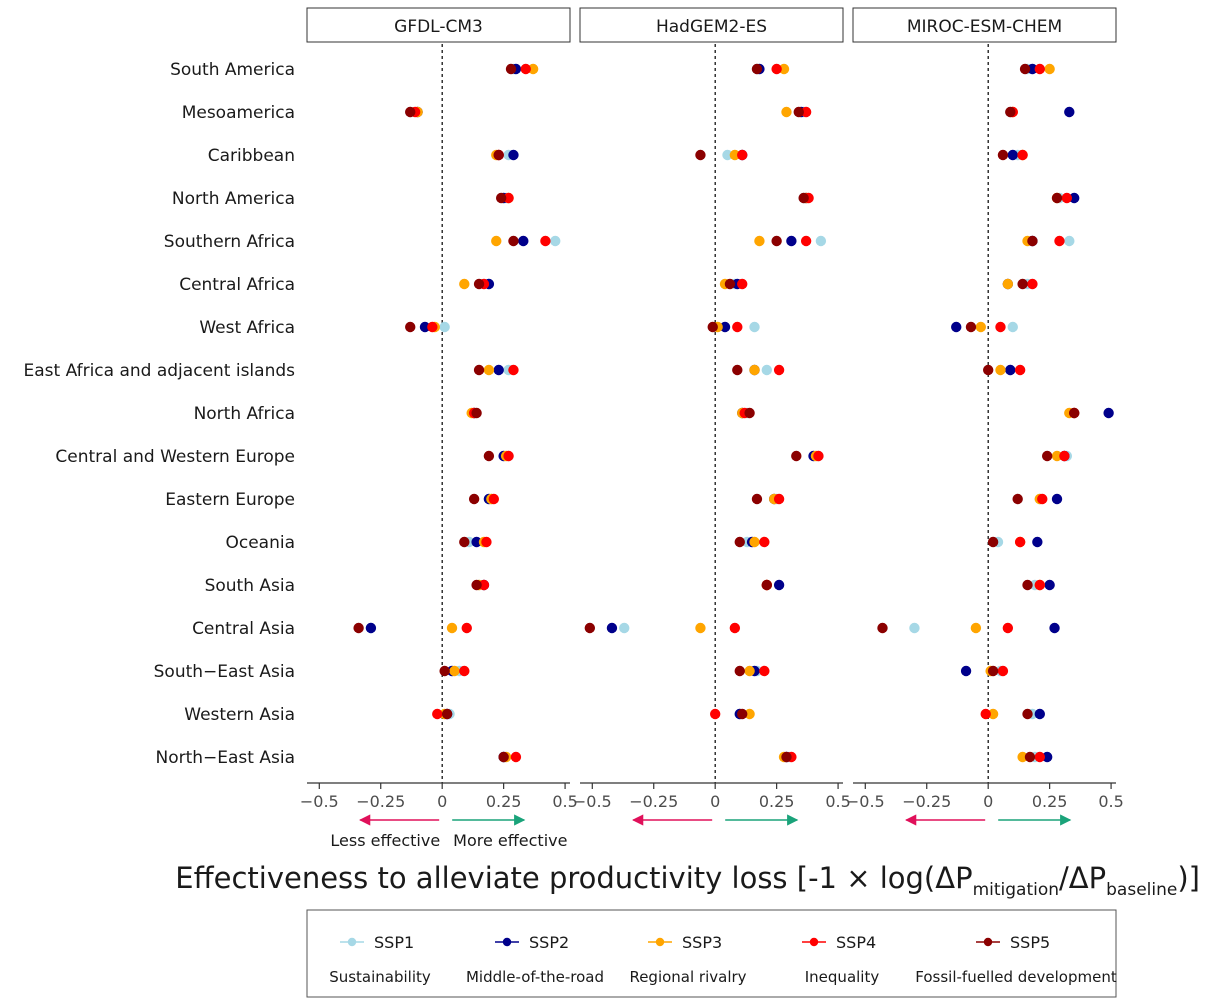  What do you see at coordinates (425, 327) in the screenshot?
I see `point-ssp2-west-africa` at bounding box center [425, 327].